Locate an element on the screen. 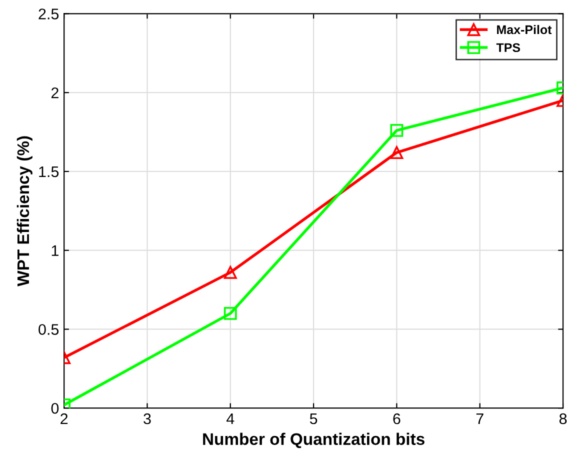 The height and width of the screenshot is (457, 567). x-tick-label: 6 is located at coordinates (396, 418).